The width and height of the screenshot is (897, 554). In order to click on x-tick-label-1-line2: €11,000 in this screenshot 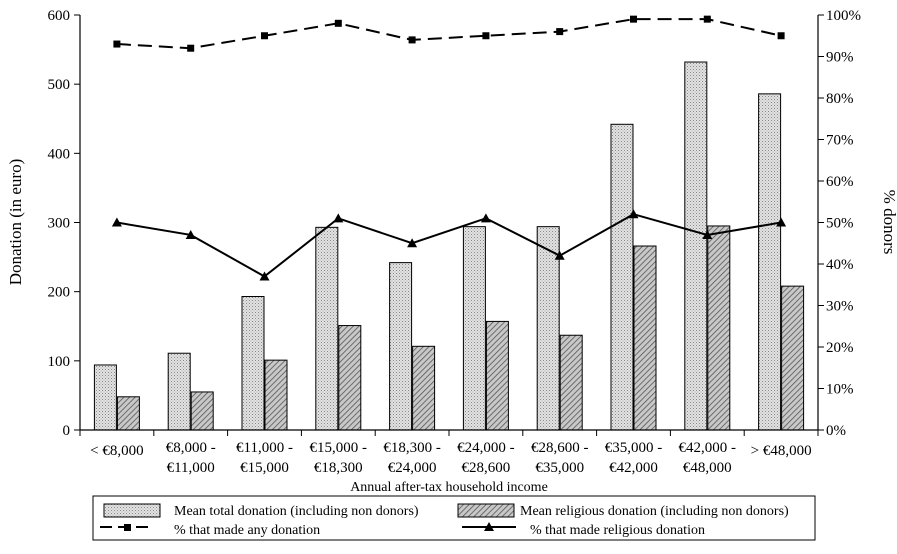, I will do `click(191, 468)`.